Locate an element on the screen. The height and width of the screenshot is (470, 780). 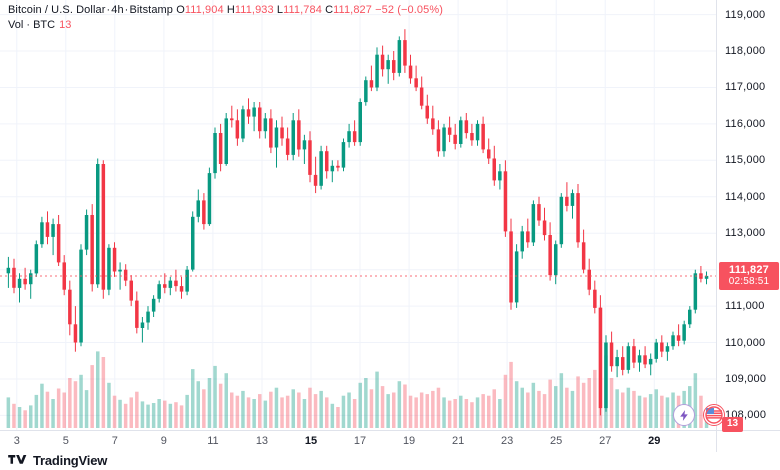
legend-volume-row: Vol · BTC 13 is located at coordinates (225, 25).